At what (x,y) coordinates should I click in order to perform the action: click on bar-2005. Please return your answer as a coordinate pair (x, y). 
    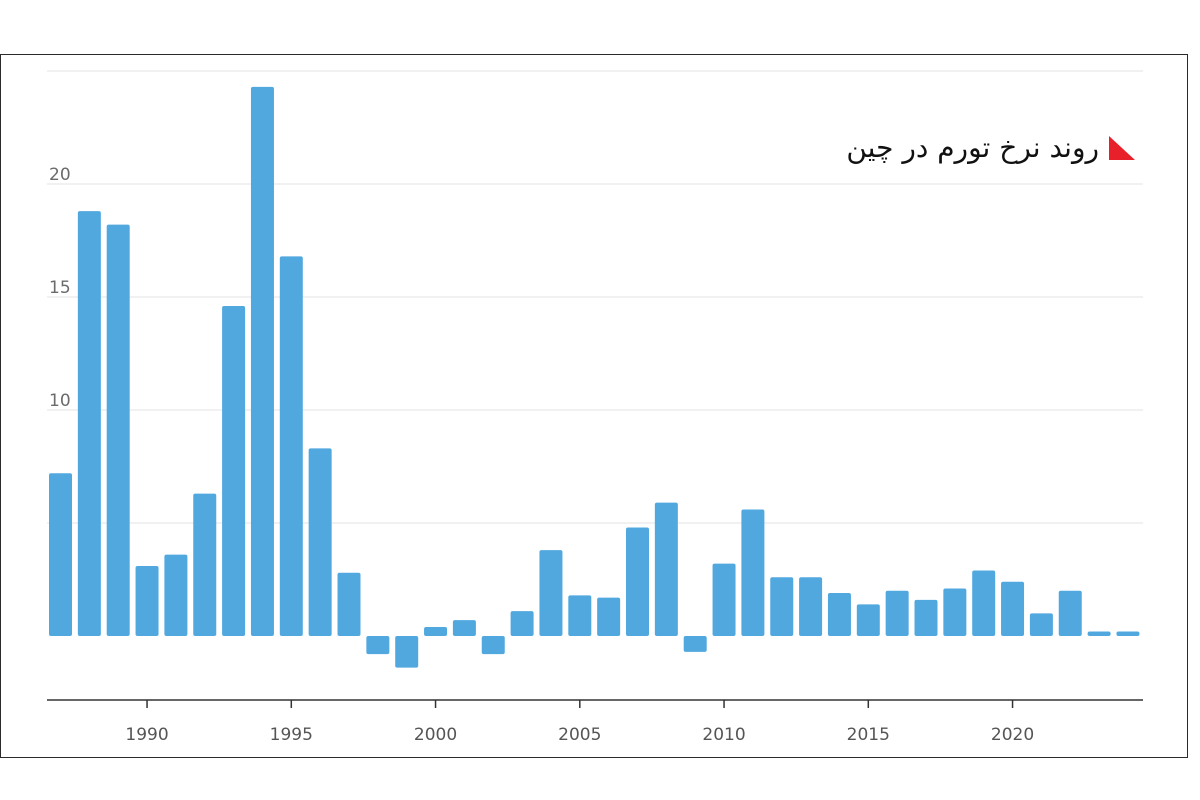
    Looking at the image, I should click on (580, 615).